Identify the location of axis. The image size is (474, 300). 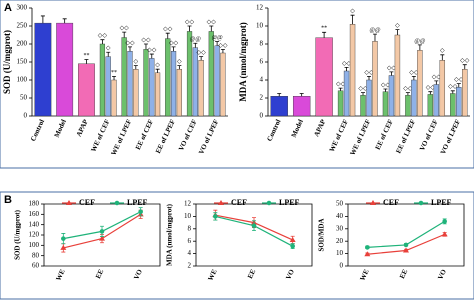
(406, 235).